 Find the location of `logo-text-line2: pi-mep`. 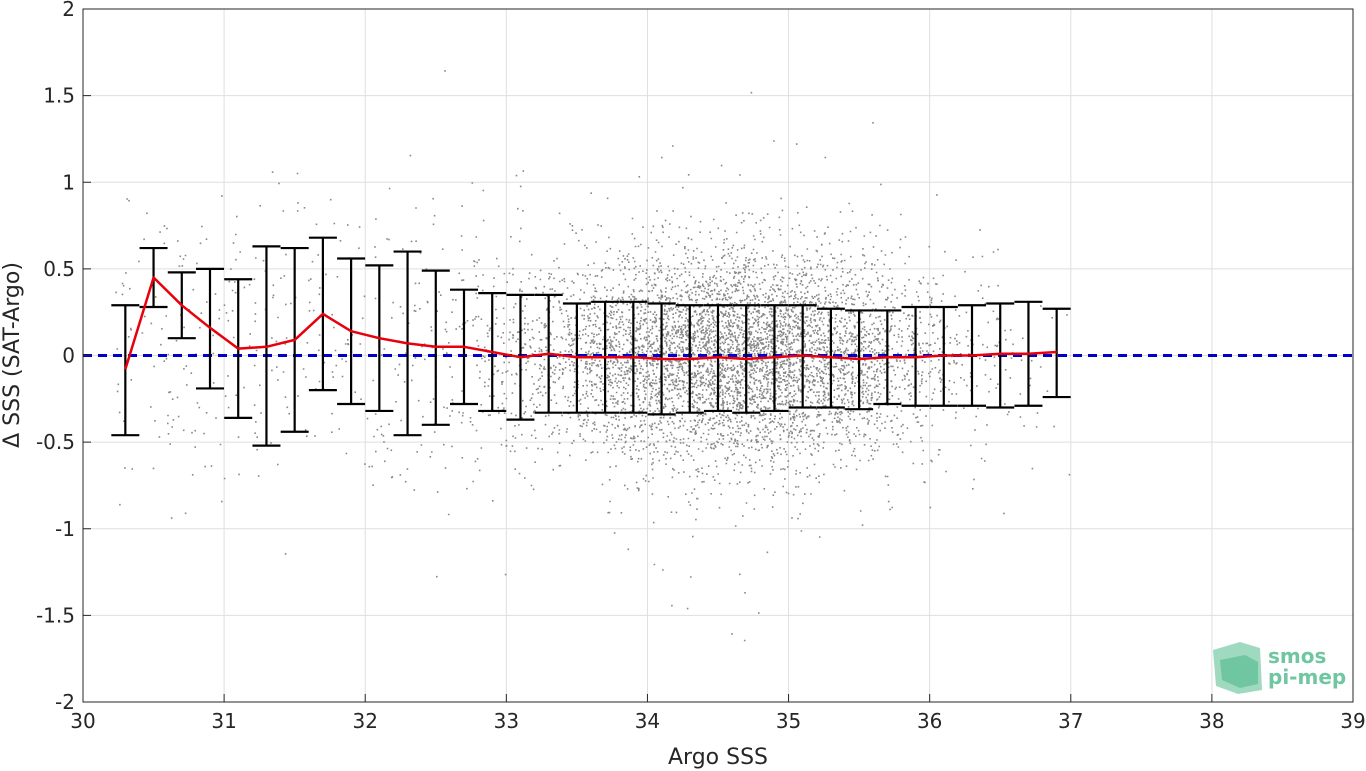

logo-text-line2: pi-mep is located at coordinates (1307, 677).